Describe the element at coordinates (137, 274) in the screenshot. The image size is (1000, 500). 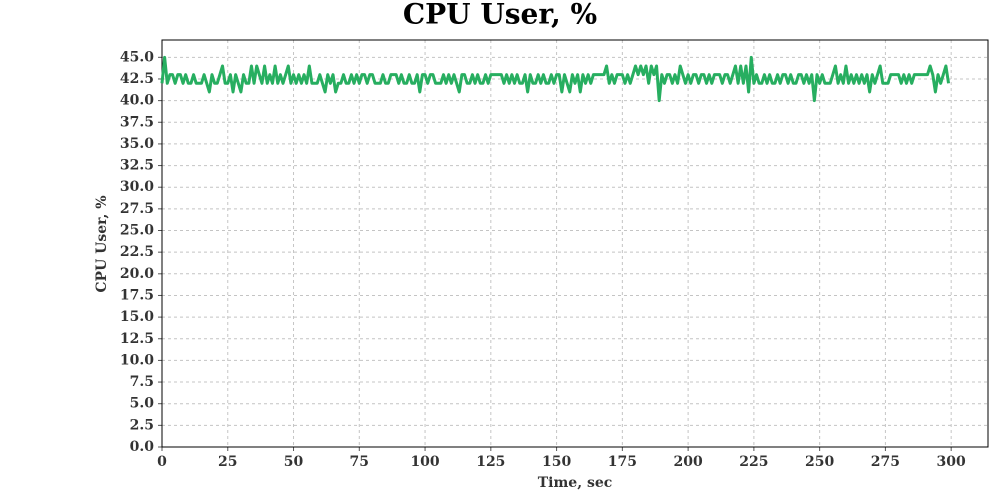
I see `y-tick-label: 20.0` at that location.